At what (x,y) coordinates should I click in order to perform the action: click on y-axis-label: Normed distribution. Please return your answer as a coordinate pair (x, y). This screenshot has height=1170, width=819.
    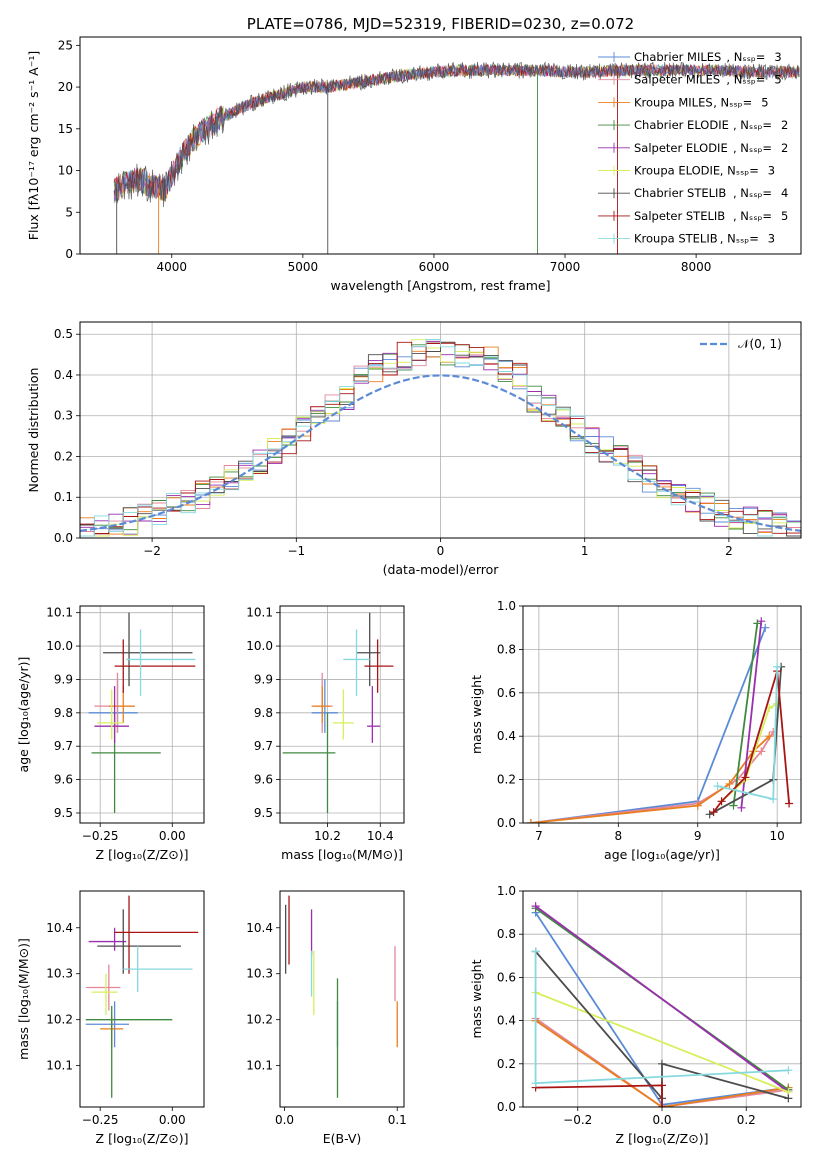
    Looking at the image, I should click on (33, 430).